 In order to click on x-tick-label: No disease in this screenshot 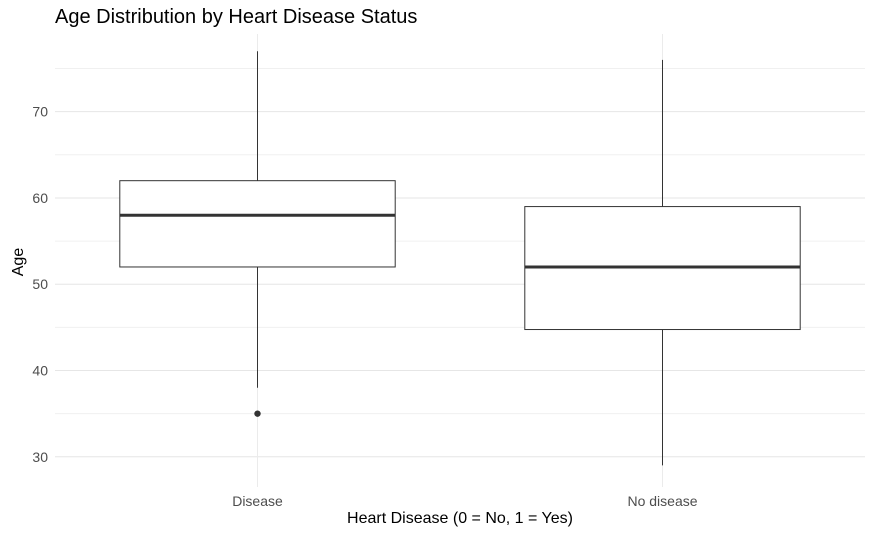, I will do `click(662, 501)`.